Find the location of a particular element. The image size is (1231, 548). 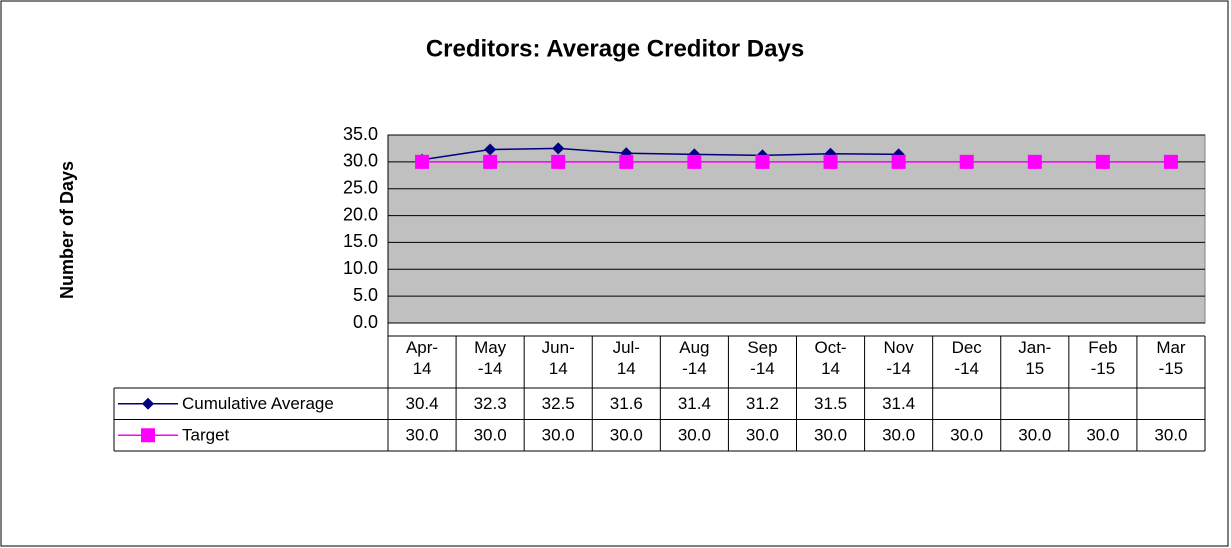

data-label: 32.3 is located at coordinates (490, 403).